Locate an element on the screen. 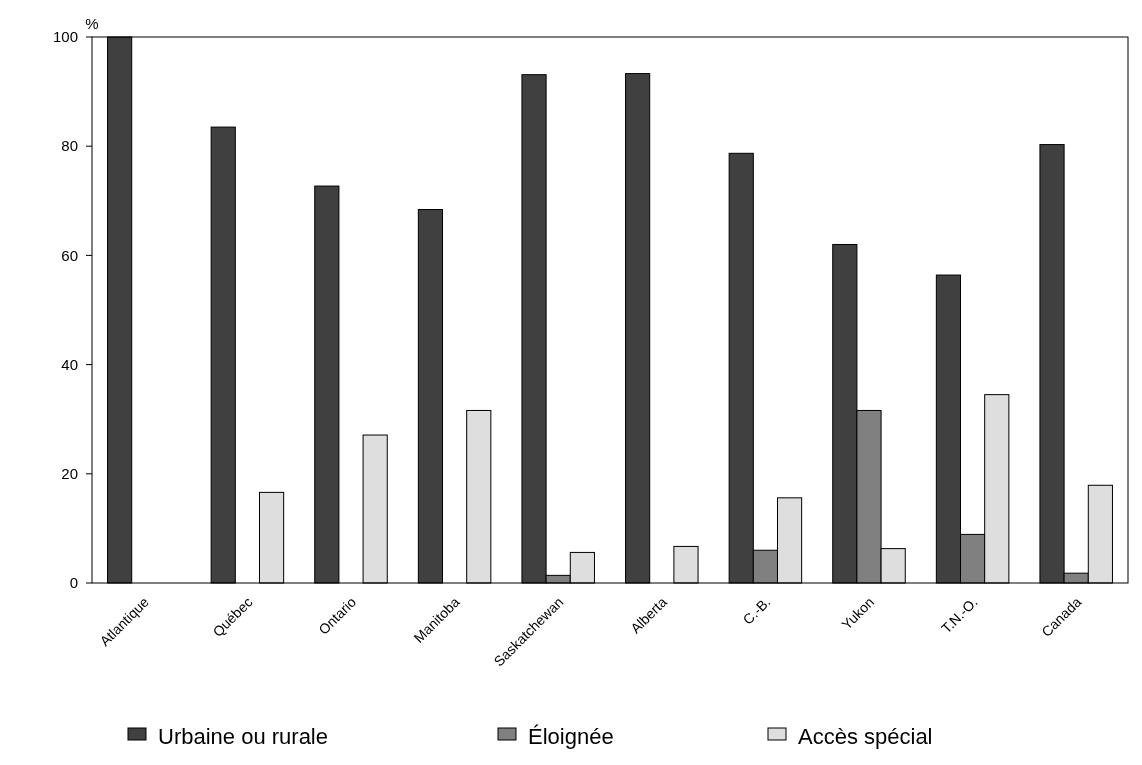 The image size is (1142, 765). y-tick-label: 100 is located at coordinates (65, 37).